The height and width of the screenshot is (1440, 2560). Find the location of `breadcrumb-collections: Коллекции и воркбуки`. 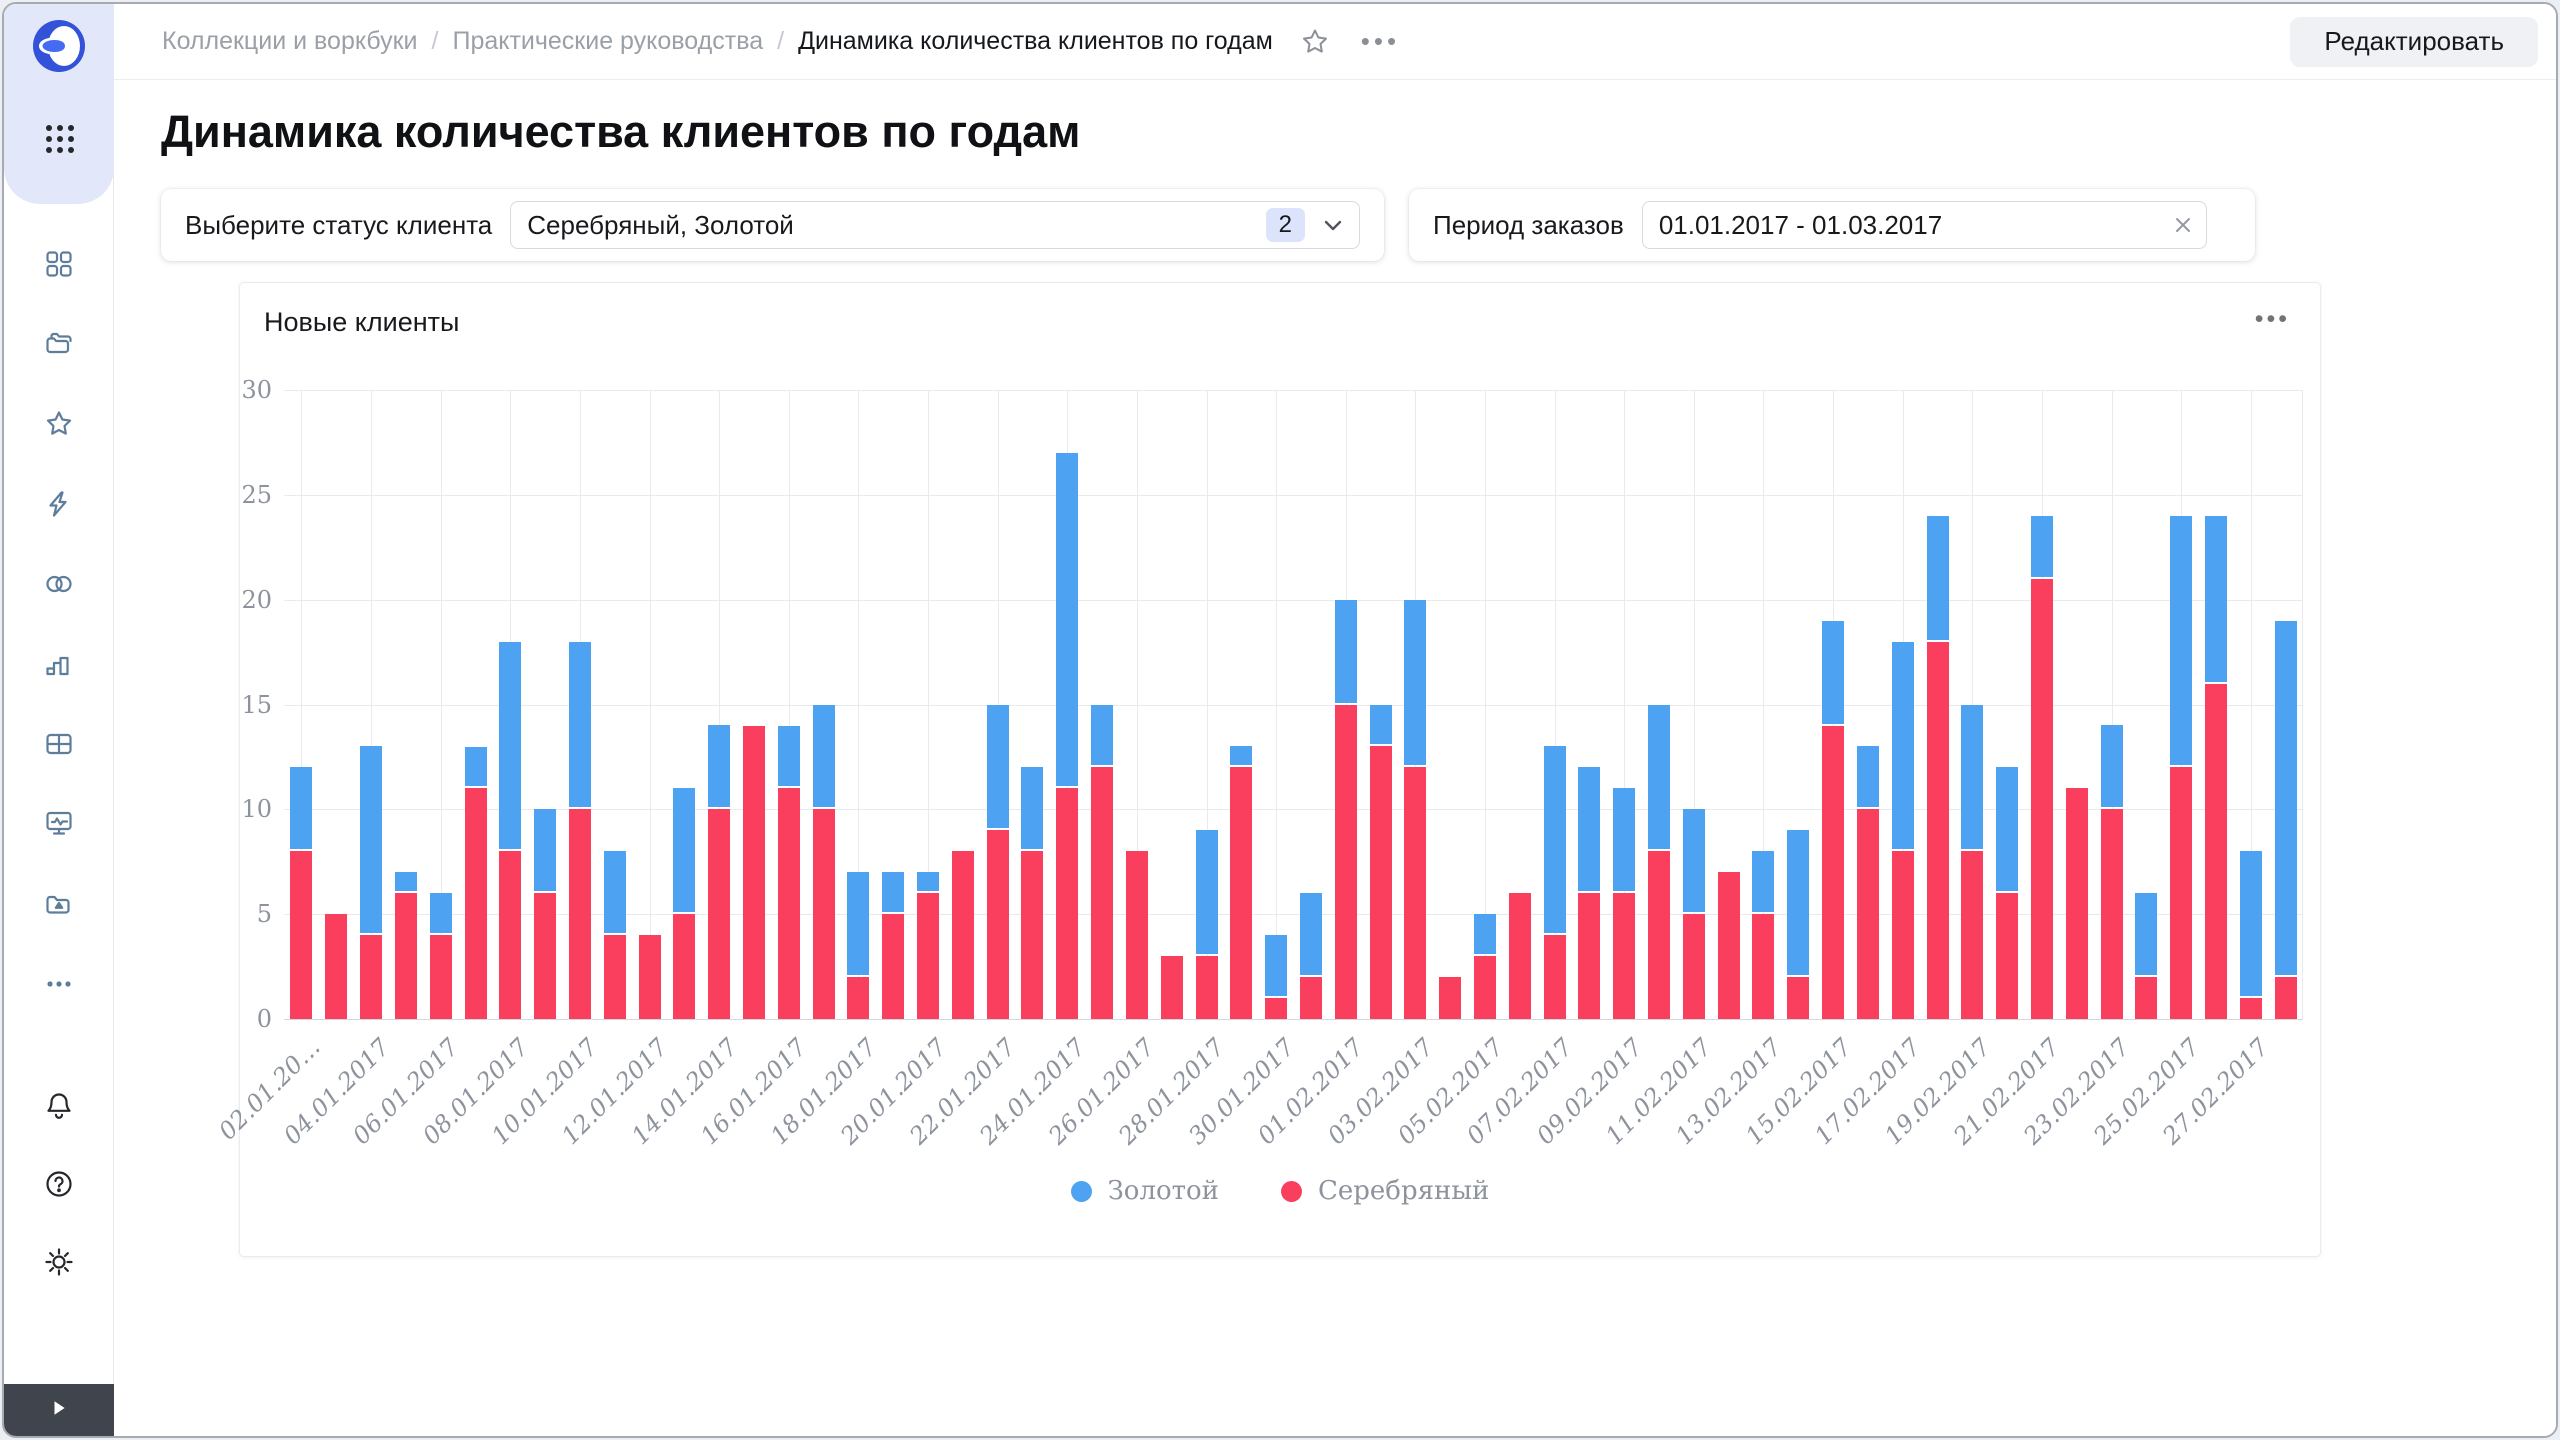

breadcrumb-collections: Коллекции и воркбуки is located at coordinates (290, 41).